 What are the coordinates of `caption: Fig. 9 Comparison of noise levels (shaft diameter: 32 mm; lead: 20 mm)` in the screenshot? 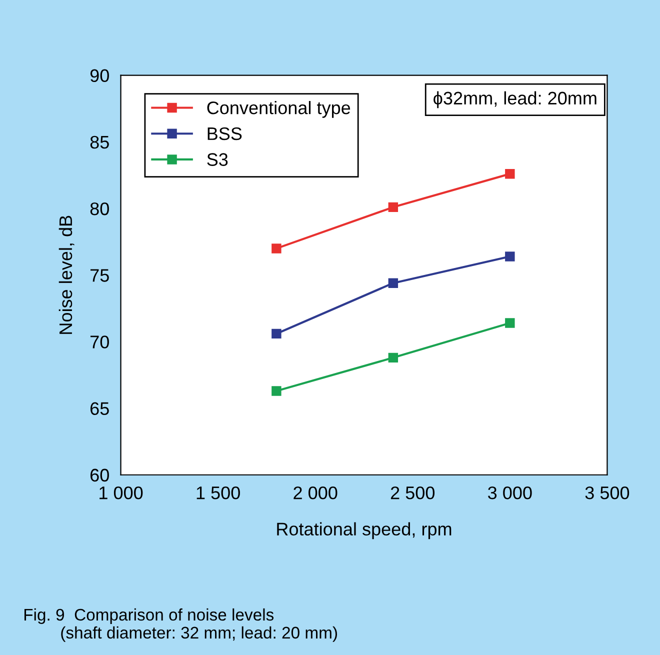 It's located at (180, 625).